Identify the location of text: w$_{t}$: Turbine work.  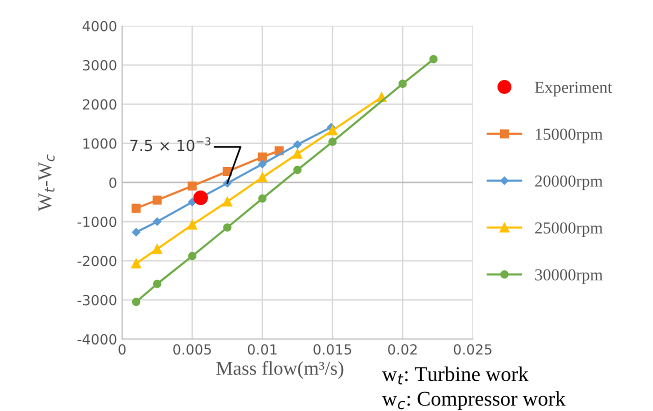
(455, 375).